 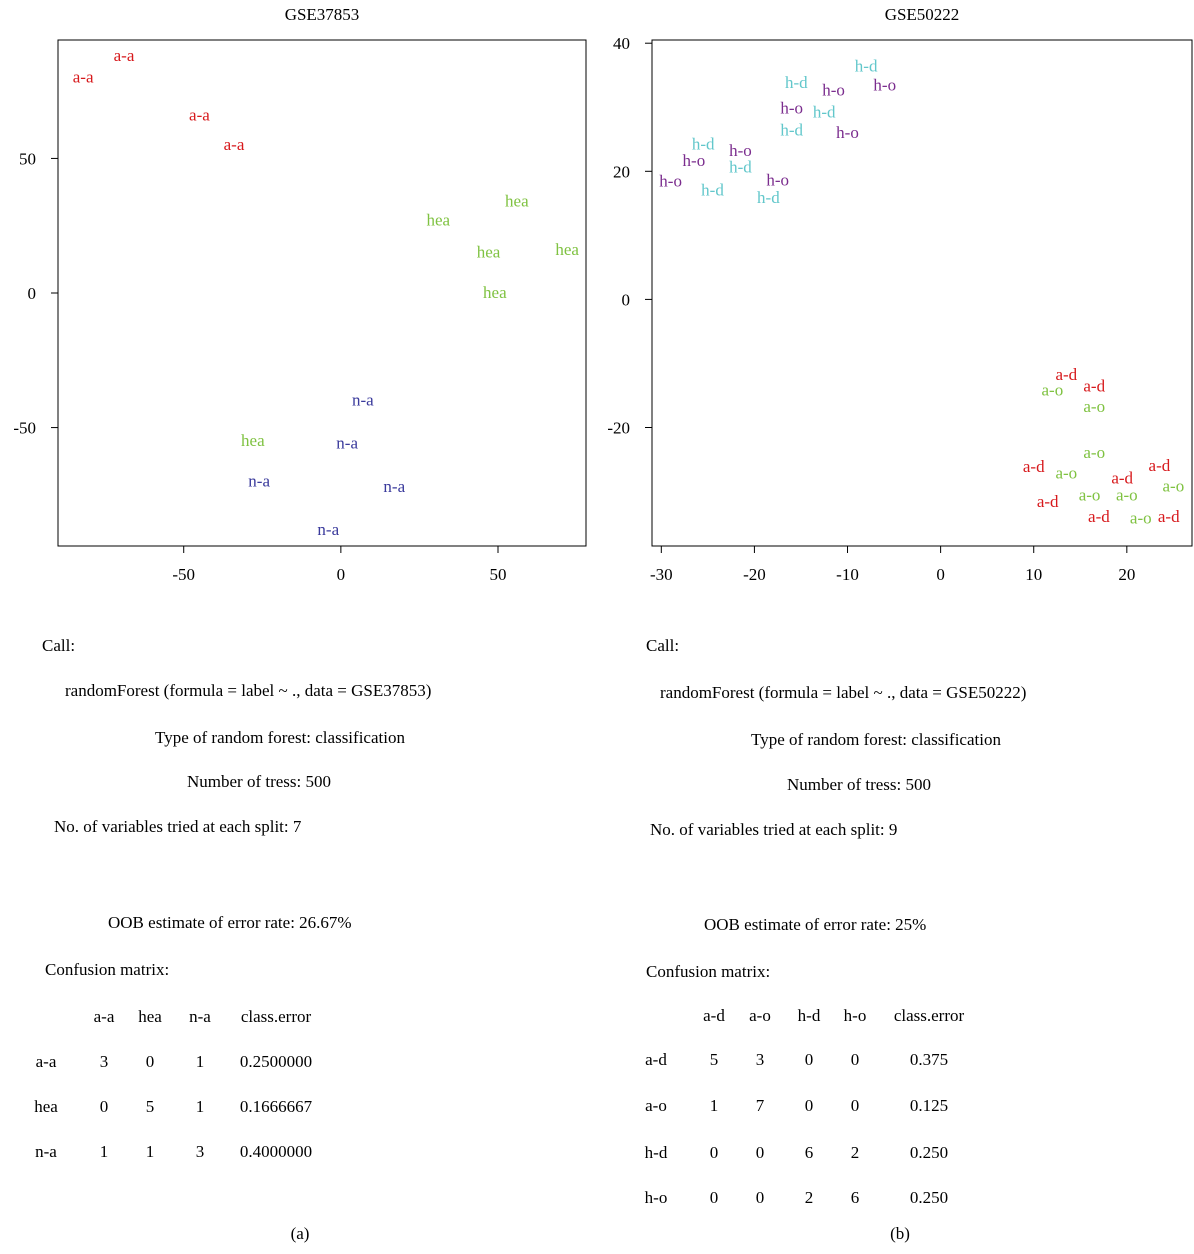 I want to click on x-tick-label: 10, so click(x=1033, y=574).